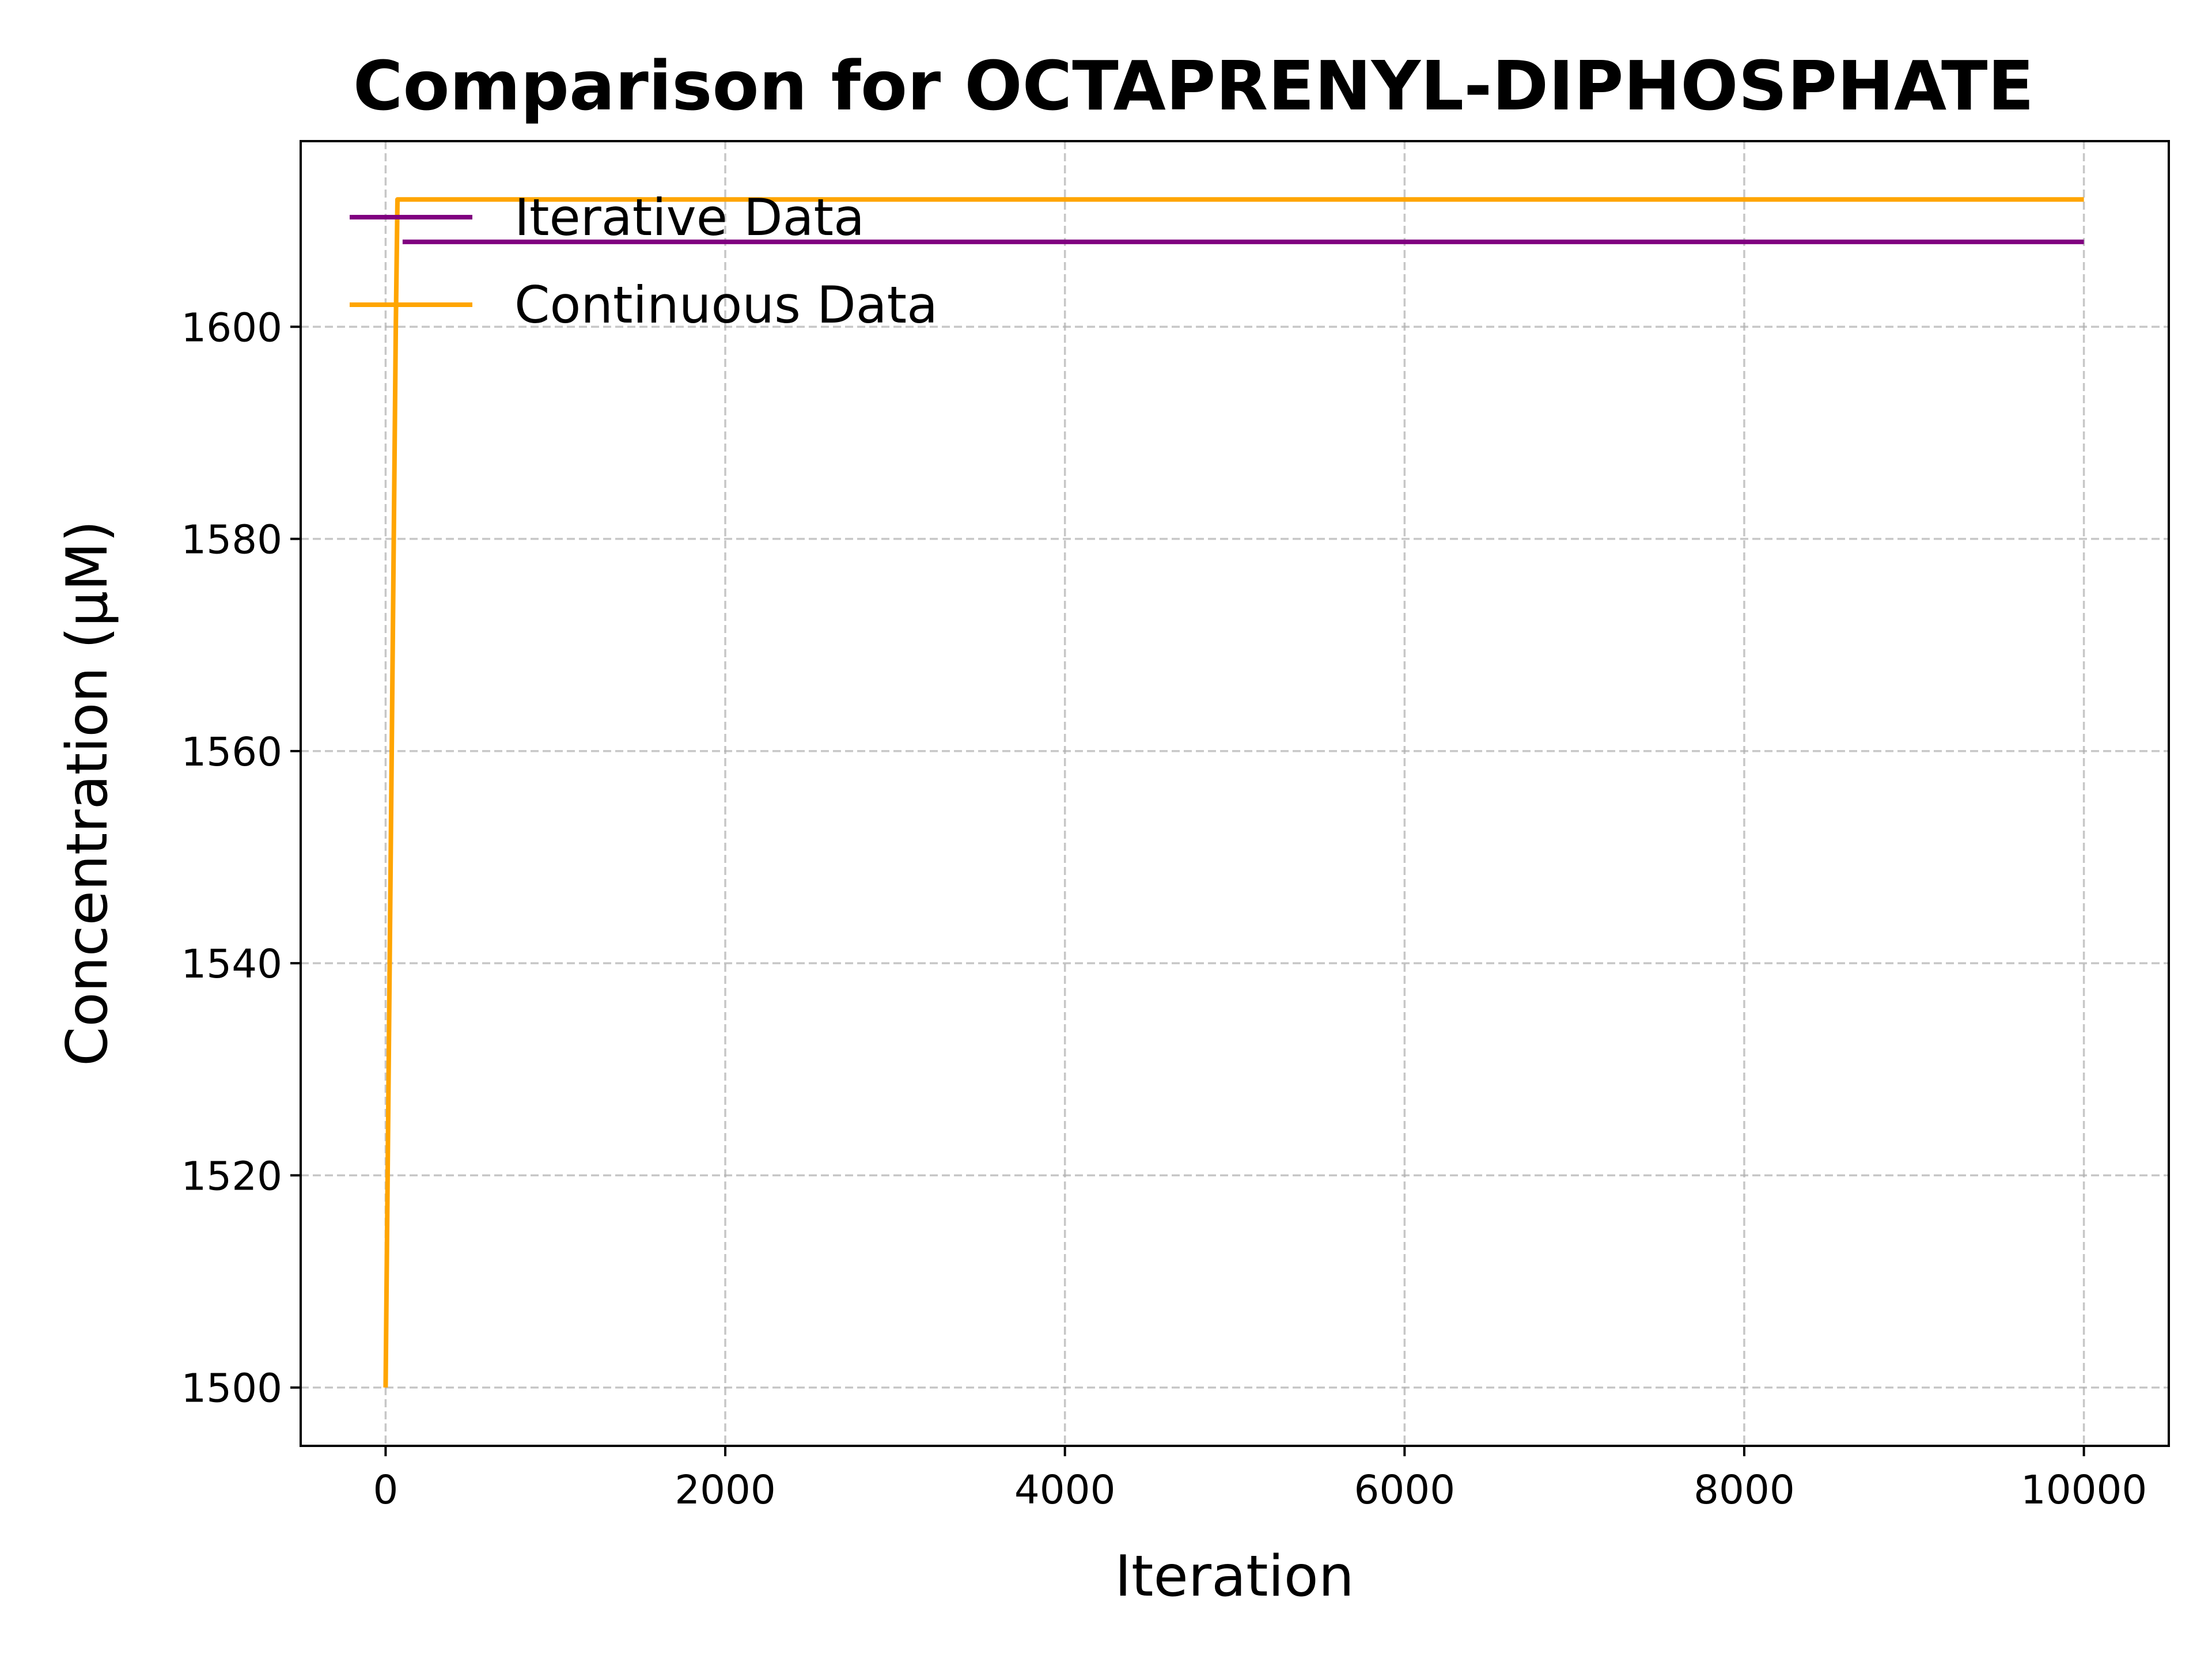  What do you see at coordinates (231, 1389) in the screenshot?
I see `y-tick-label: 1500` at bounding box center [231, 1389].